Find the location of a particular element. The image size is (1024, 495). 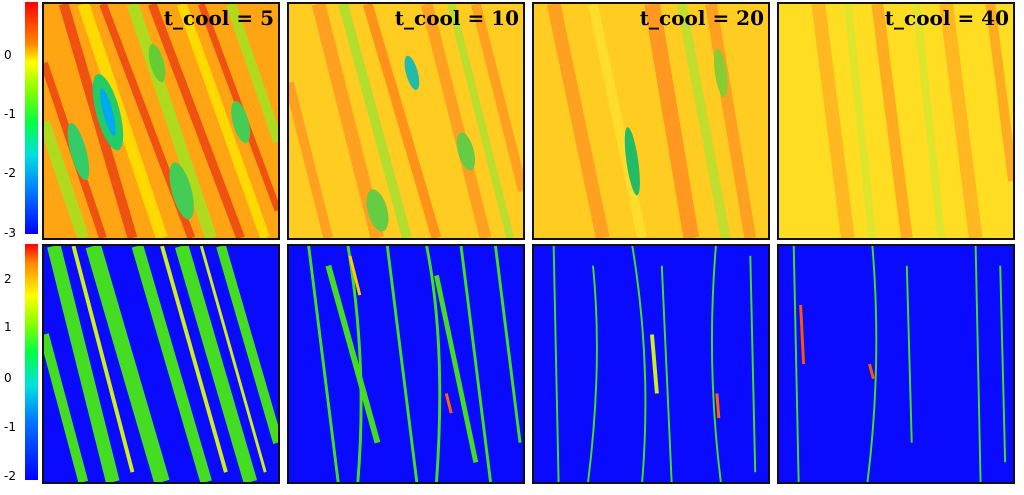

colorbar-bottom-tick: 1 is located at coordinates (8, 327).